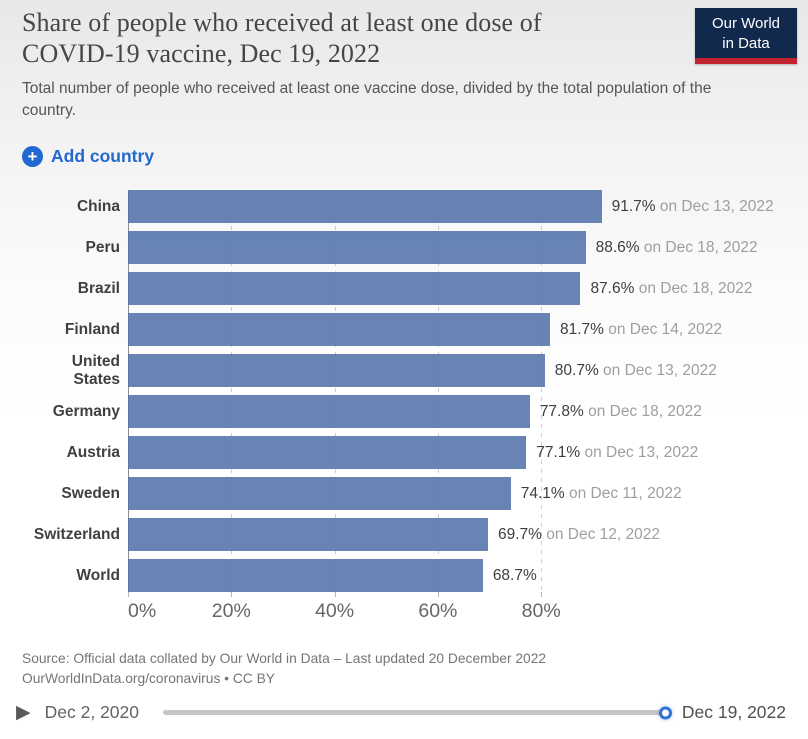 The image size is (808, 739). I want to click on bar-row-germany: Germany 77.8% on Dec 18, 2022, so click(404, 412).